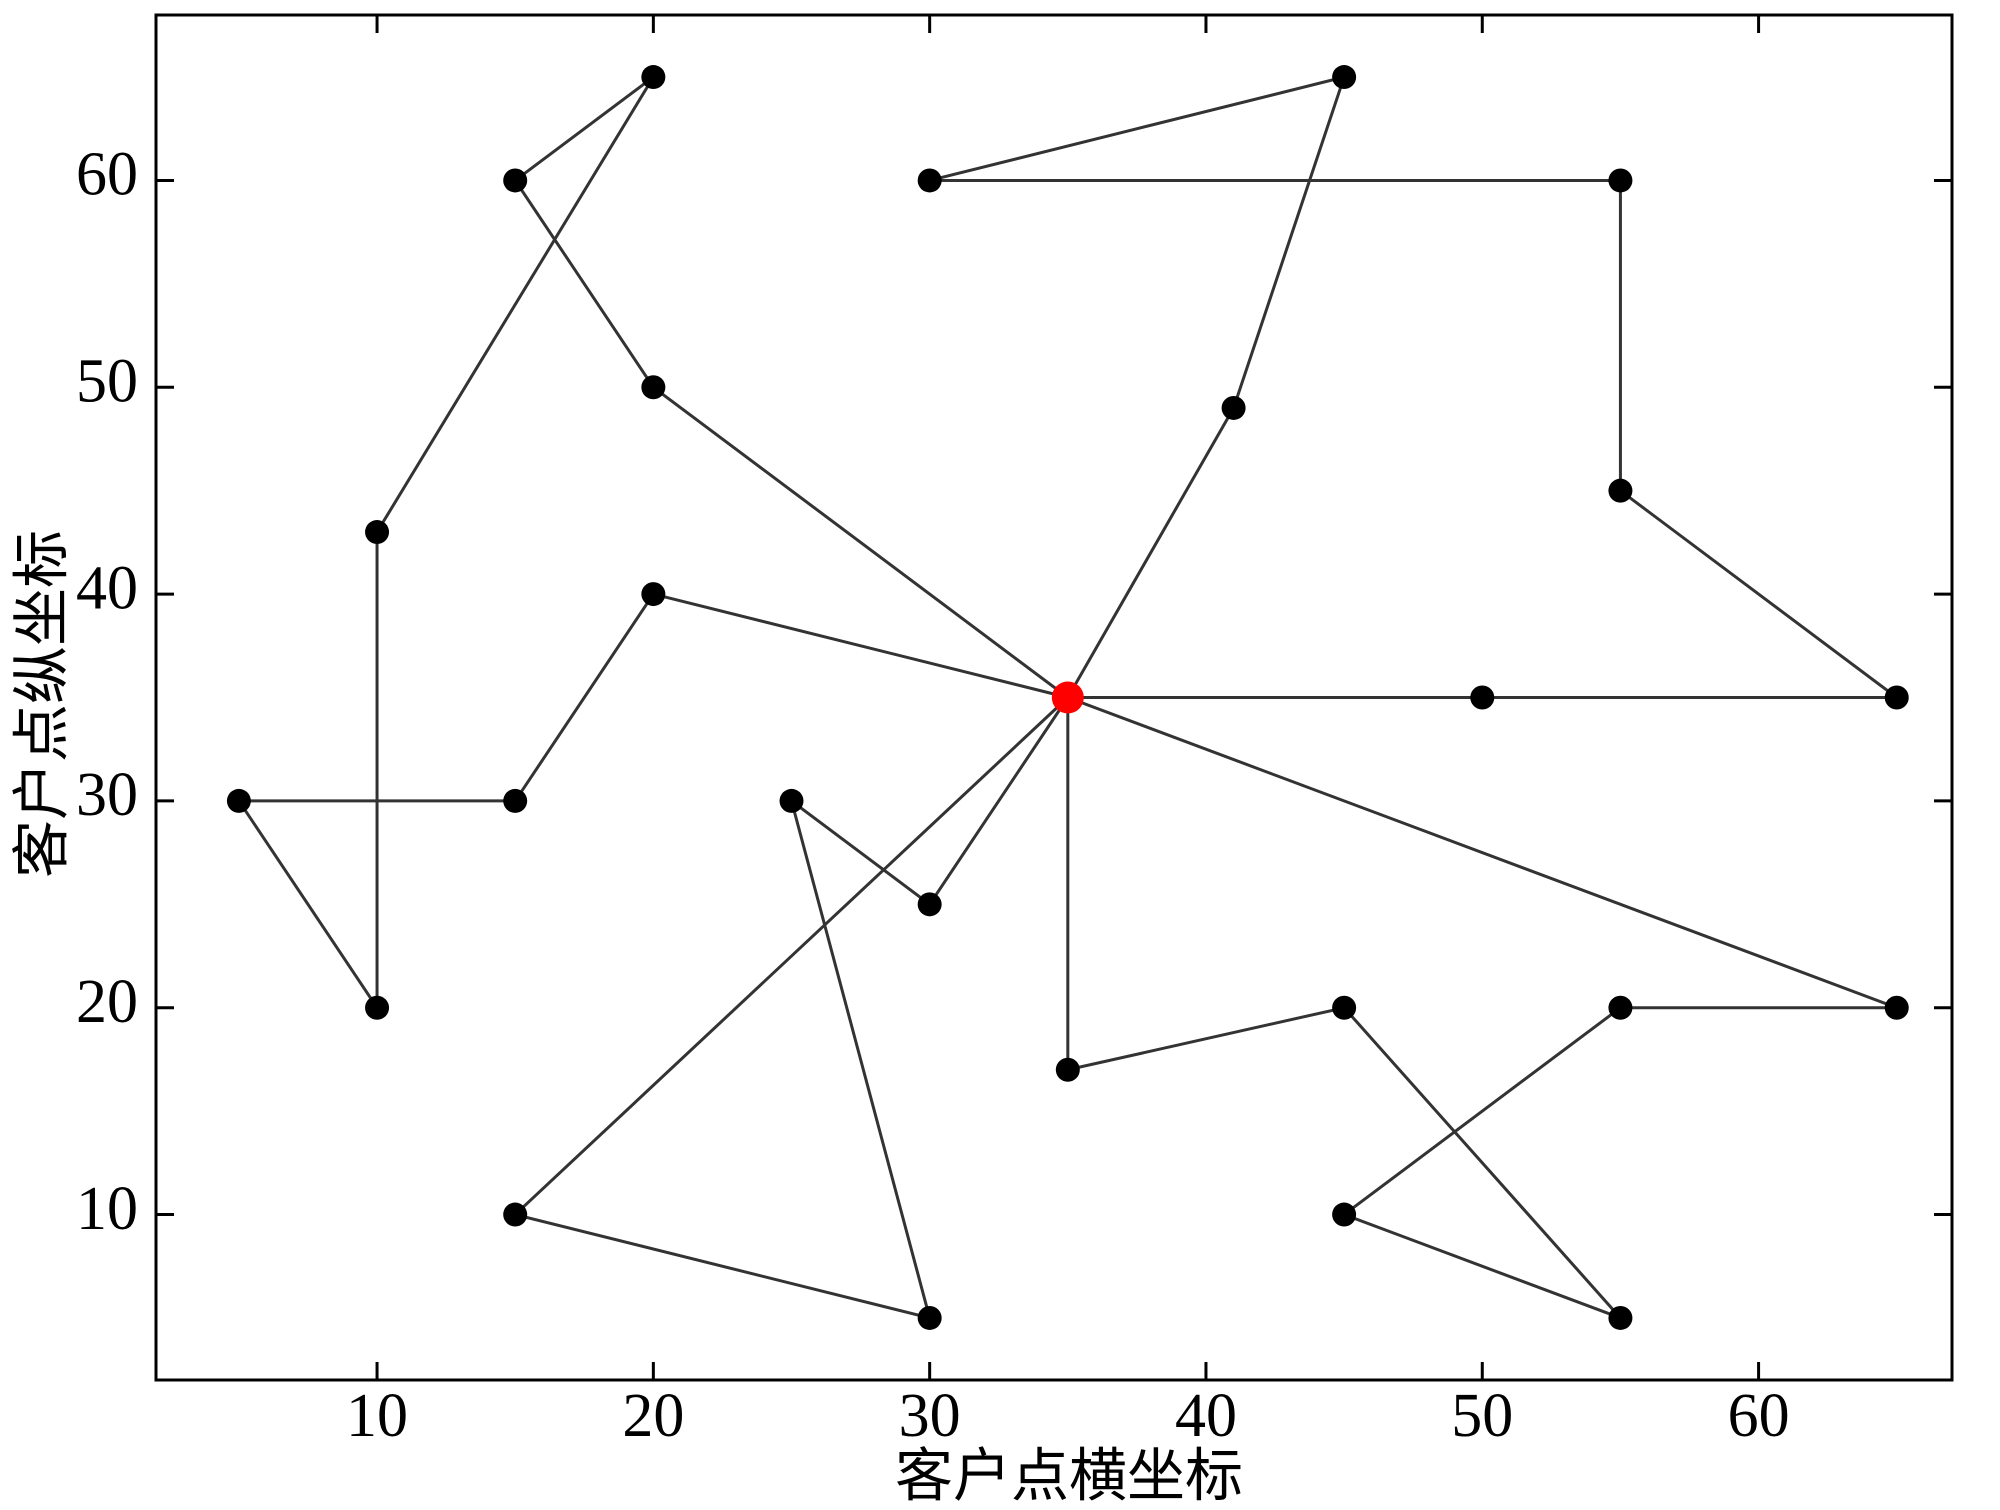 Image resolution: width=2000 pixels, height=1510 pixels. Describe the element at coordinates (1759, 1416) in the screenshot. I see `x-tick-label: 60` at that location.